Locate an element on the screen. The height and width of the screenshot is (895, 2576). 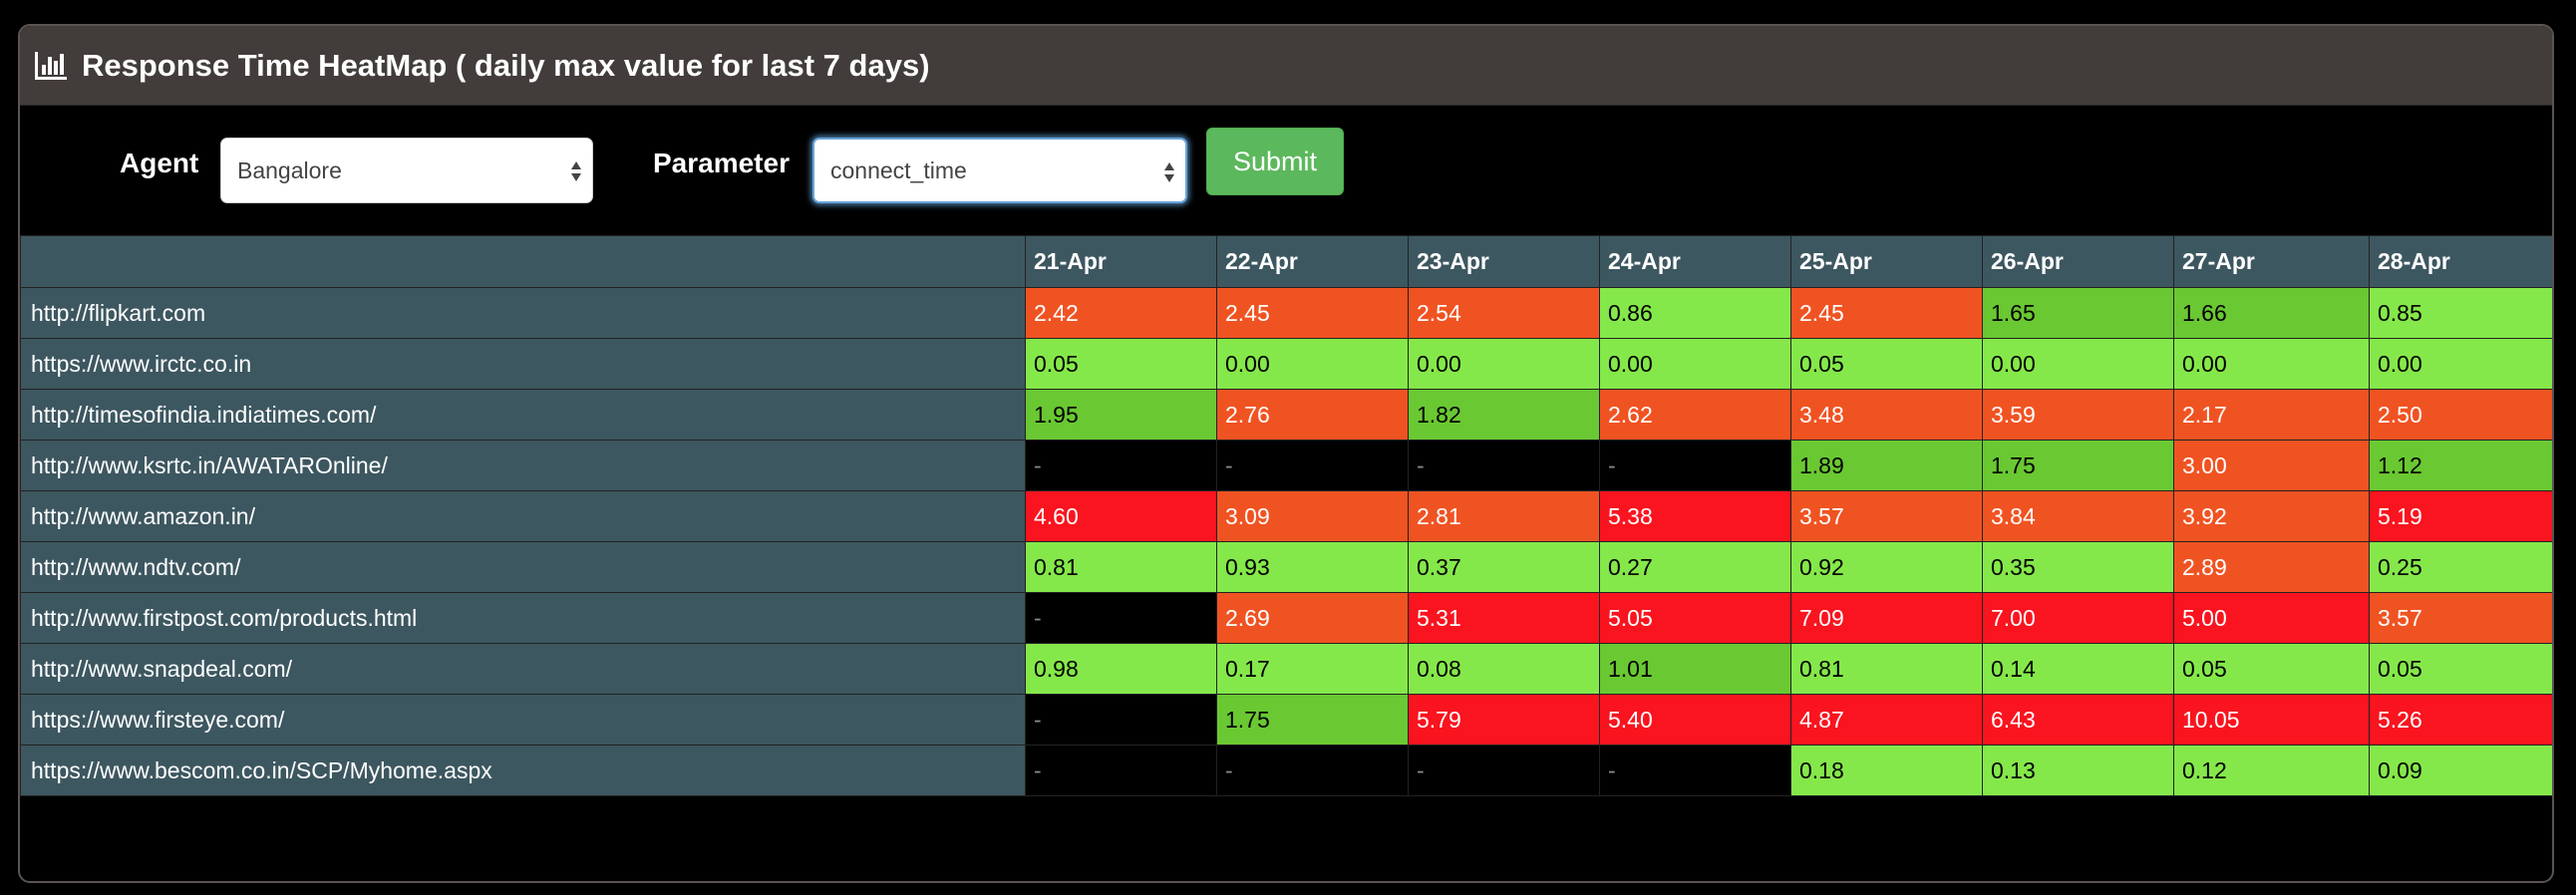
column-header-date: 25-Apr is located at coordinates (1886, 261).